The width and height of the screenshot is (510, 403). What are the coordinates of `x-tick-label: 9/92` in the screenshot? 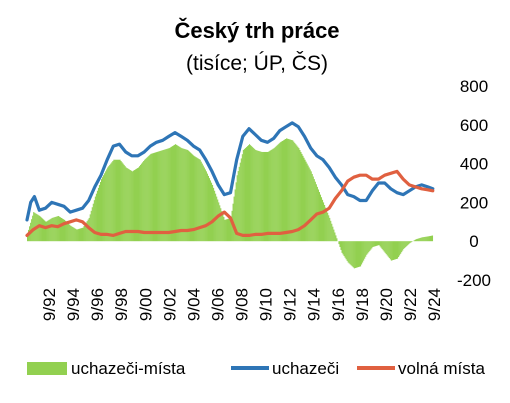 It's located at (49, 304).